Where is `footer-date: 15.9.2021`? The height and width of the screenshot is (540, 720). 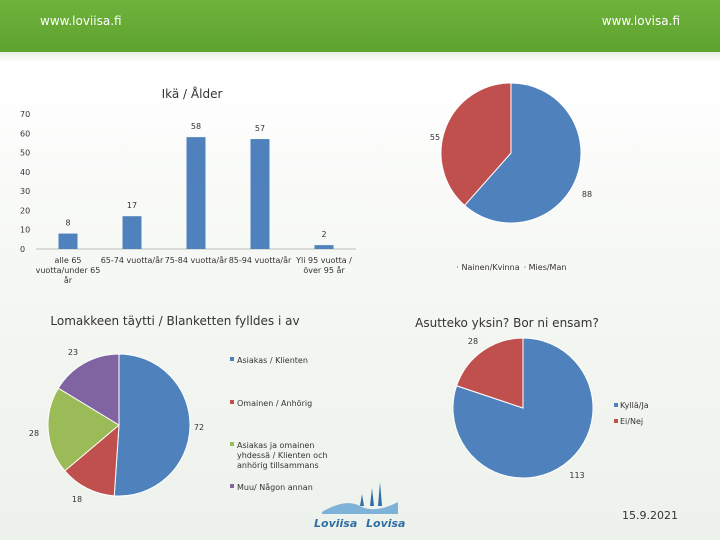 footer-date: 15.9.2021 is located at coordinates (650, 515).